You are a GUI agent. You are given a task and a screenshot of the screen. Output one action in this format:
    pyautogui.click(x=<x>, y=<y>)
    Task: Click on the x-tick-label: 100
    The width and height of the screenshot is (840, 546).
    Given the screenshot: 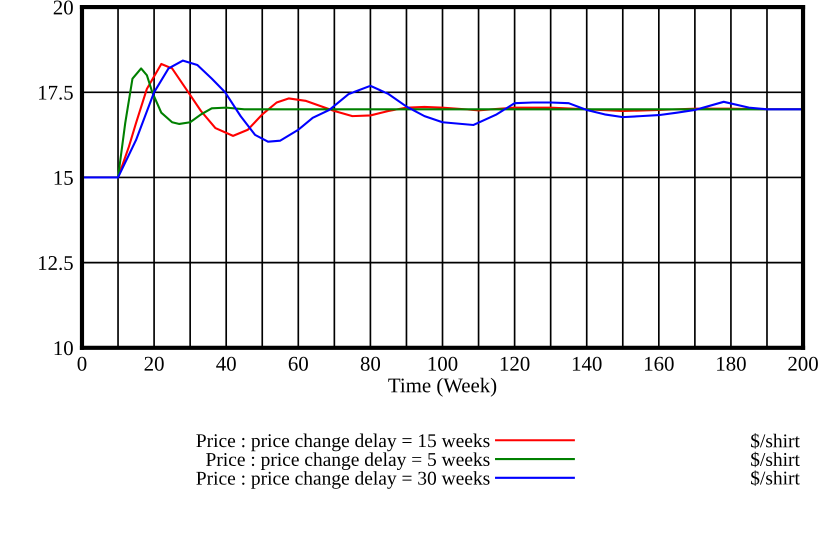 What is the action you would take?
    pyautogui.click(x=443, y=363)
    